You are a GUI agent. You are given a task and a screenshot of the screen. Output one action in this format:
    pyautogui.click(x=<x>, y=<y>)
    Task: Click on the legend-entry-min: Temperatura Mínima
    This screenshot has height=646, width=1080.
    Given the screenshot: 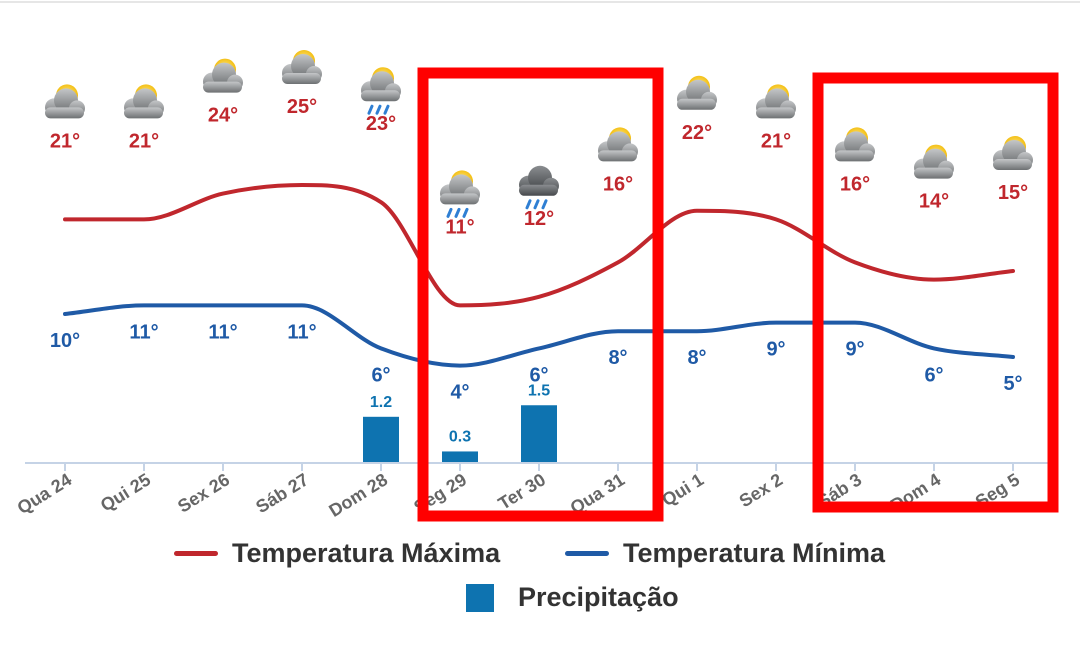 What is the action you would take?
    pyautogui.click(x=725, y=553)
    